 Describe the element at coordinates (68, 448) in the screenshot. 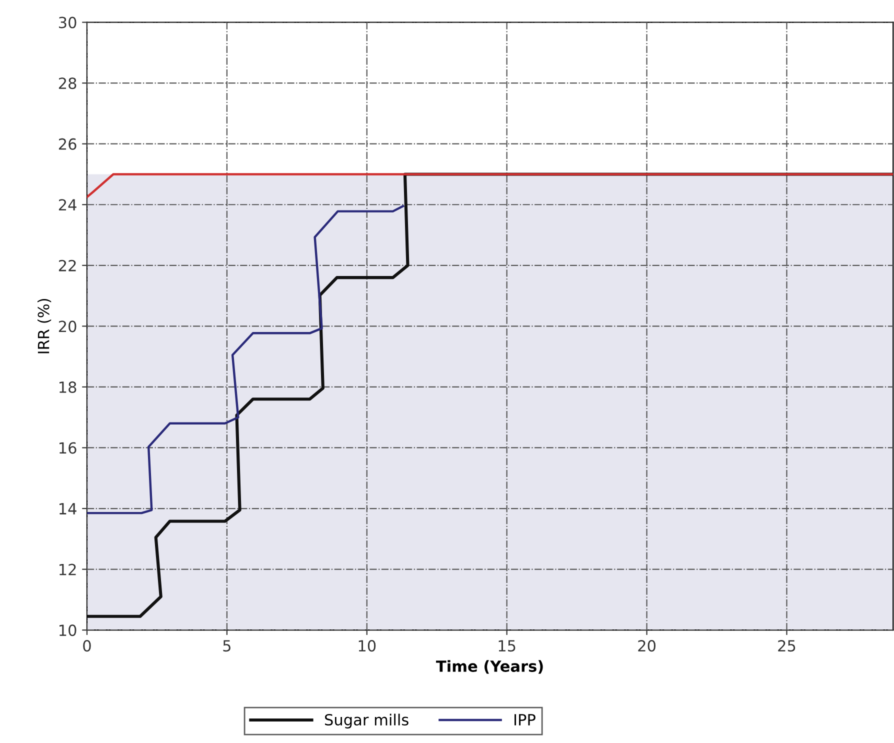

I see `y-tick-label: 16` at that location.